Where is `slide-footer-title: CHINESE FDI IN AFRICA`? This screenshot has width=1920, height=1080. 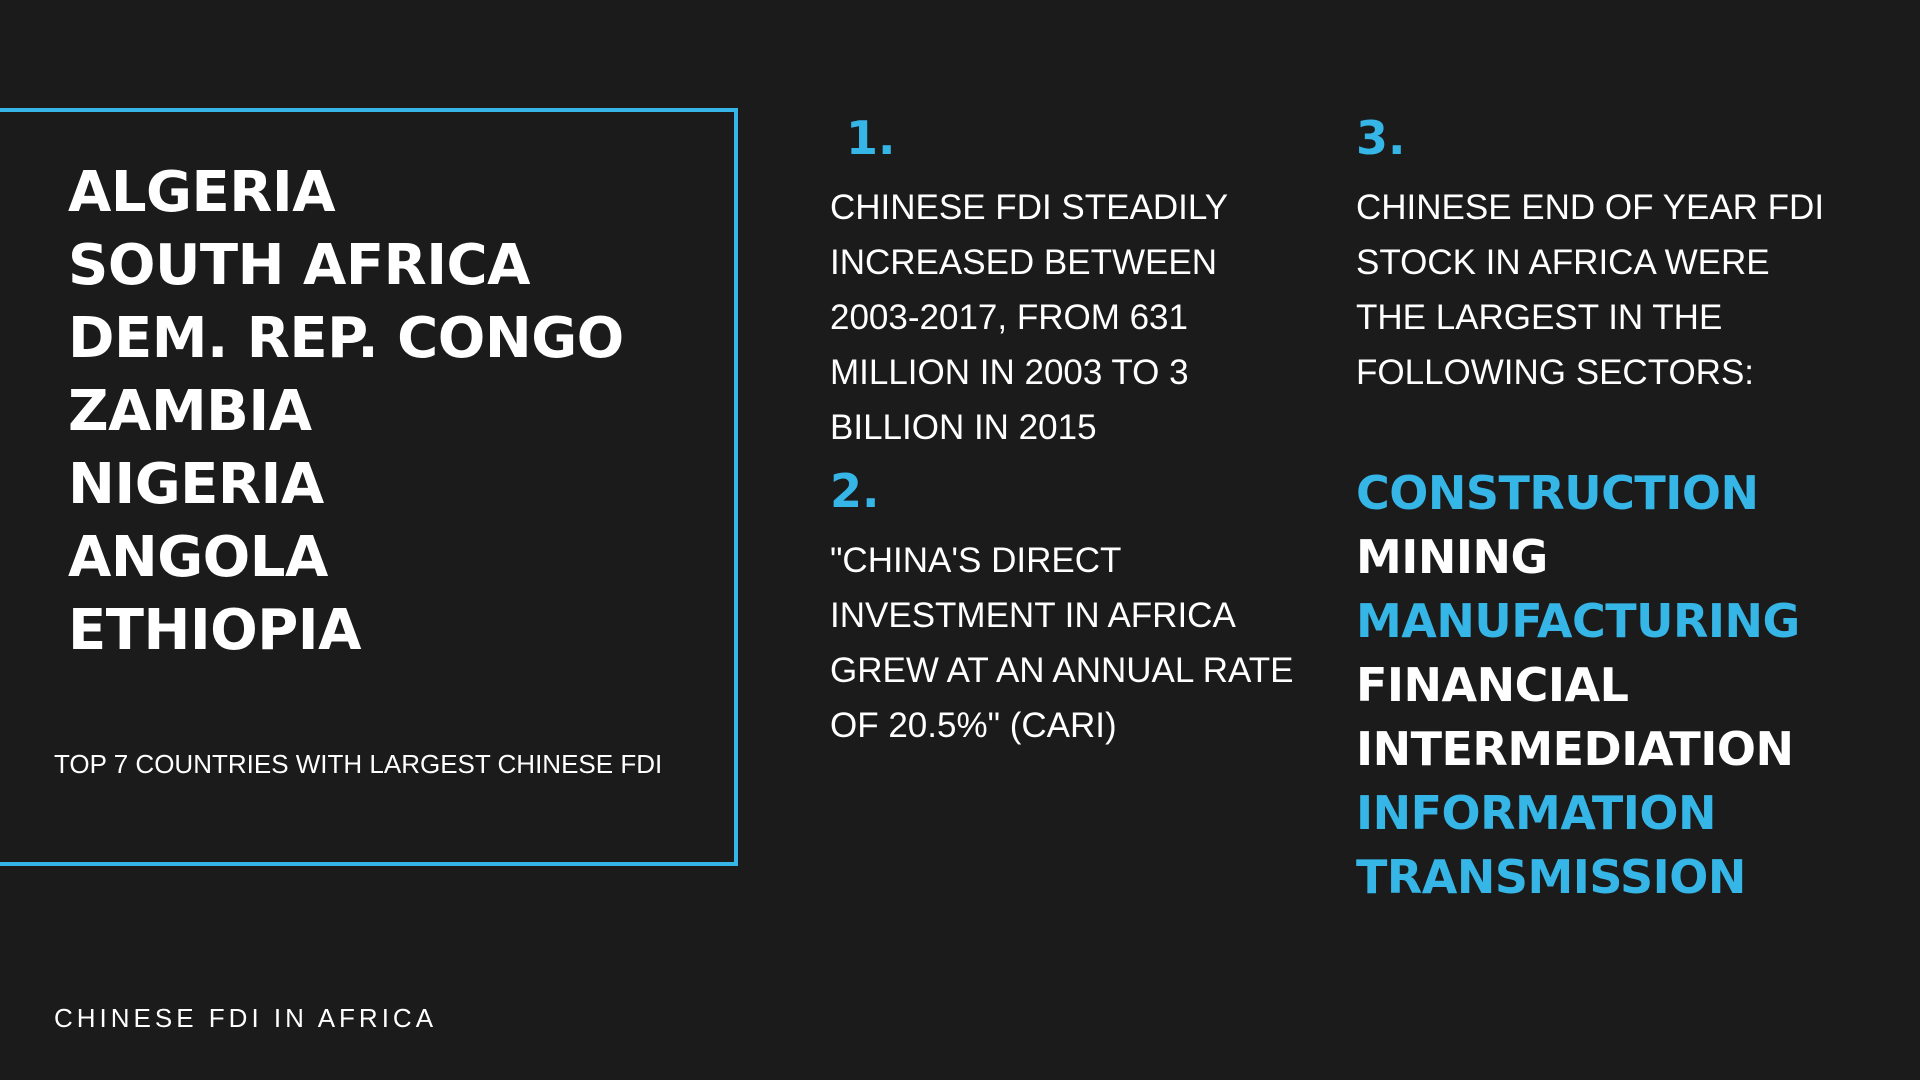 slide-footer-title: CHINESE FDI IN AFRICA is located at coordinates (246, 1018).